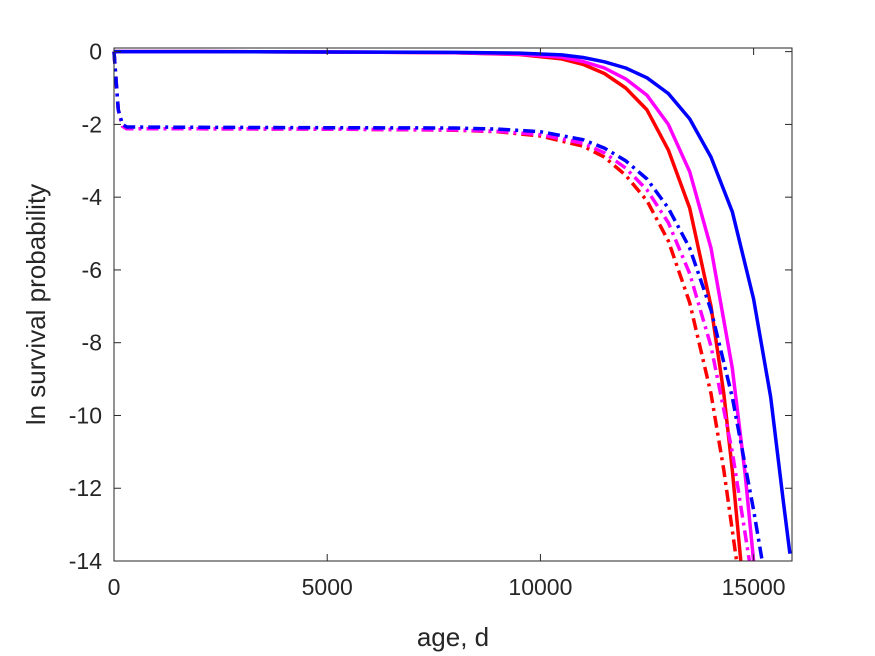 This screenshot has height=656, width=875. I want to click on x-axis-label: age, d, so click(453, 637).